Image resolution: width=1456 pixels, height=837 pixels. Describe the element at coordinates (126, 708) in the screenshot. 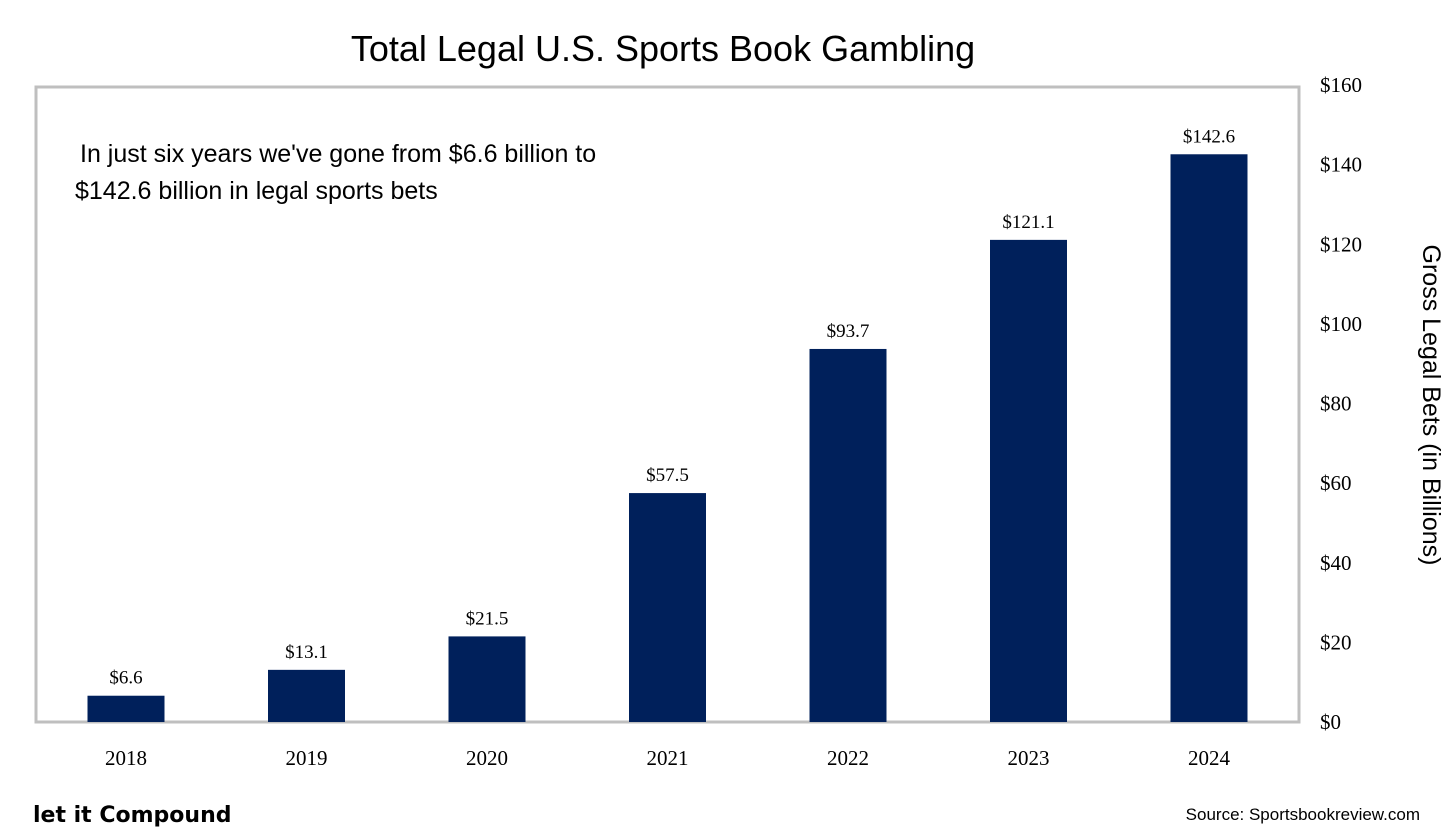

I see `bar-2018` at that location.